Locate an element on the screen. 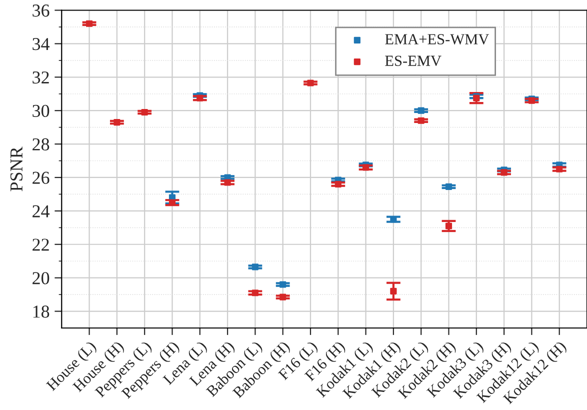  legend-label: ES-EMV is located at coordinates (413, 61).